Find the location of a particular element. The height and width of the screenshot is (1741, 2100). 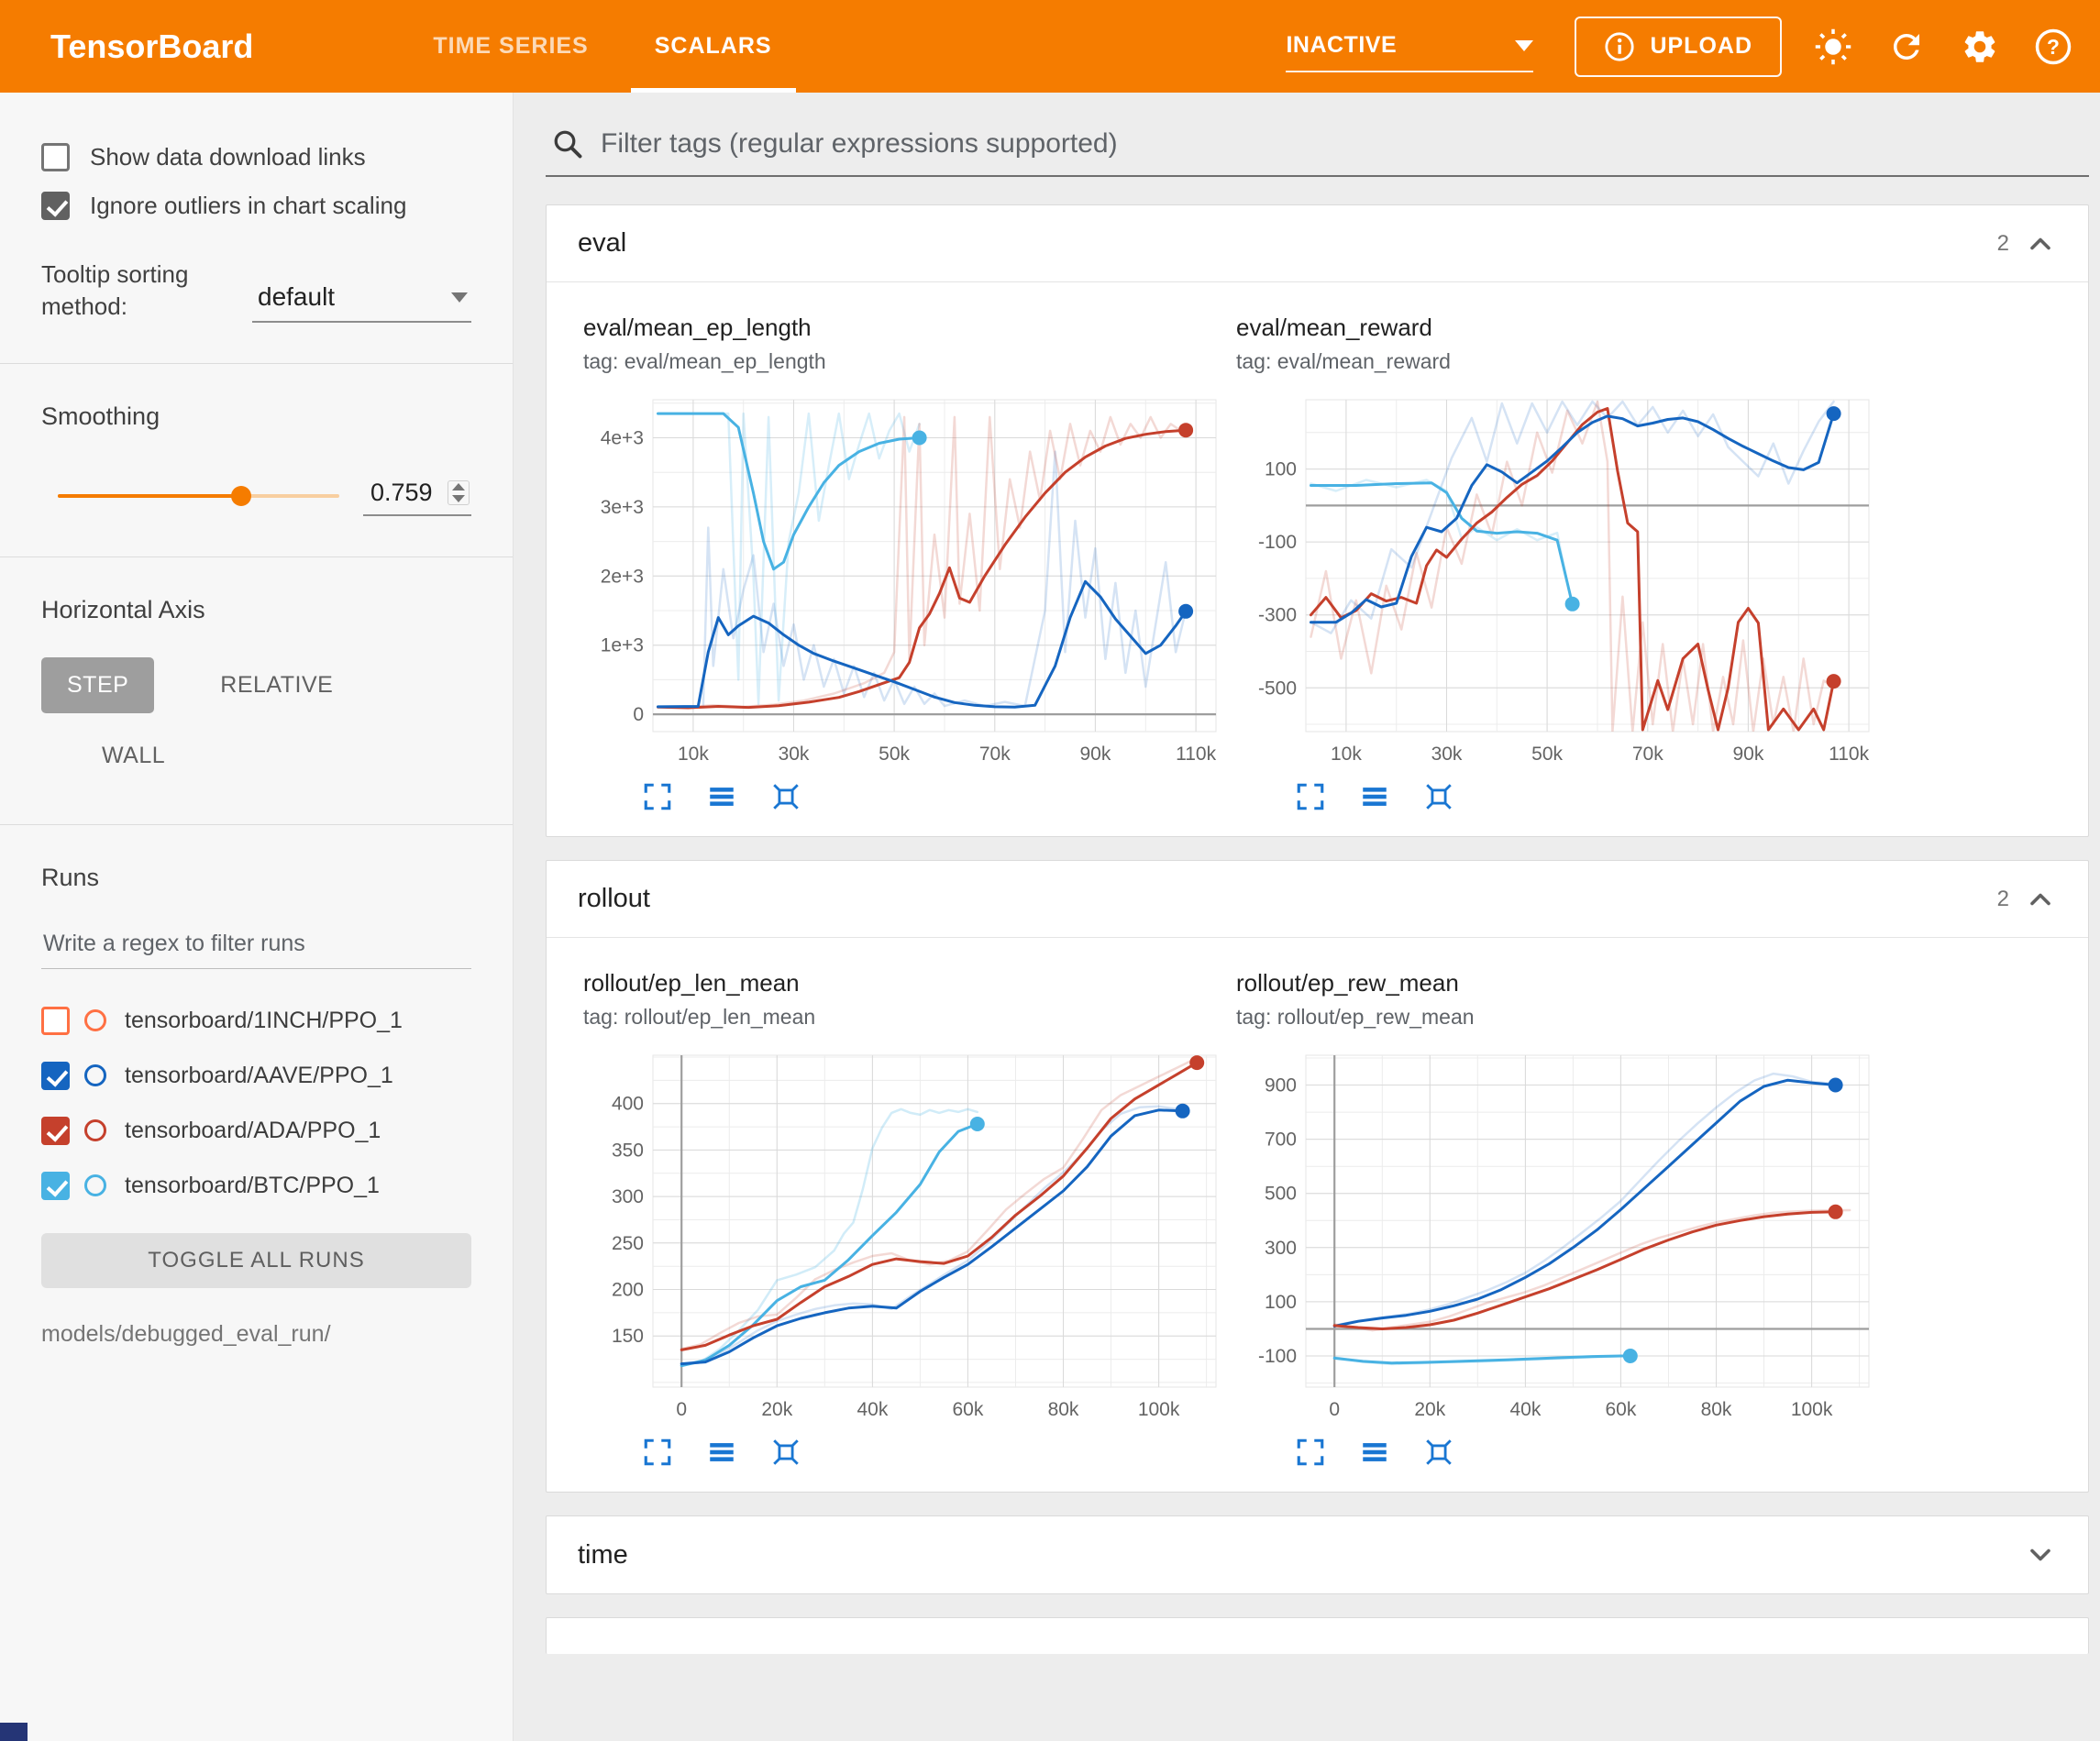

axis-relative-button: RELATIVE is located at coordinates (276, 685).